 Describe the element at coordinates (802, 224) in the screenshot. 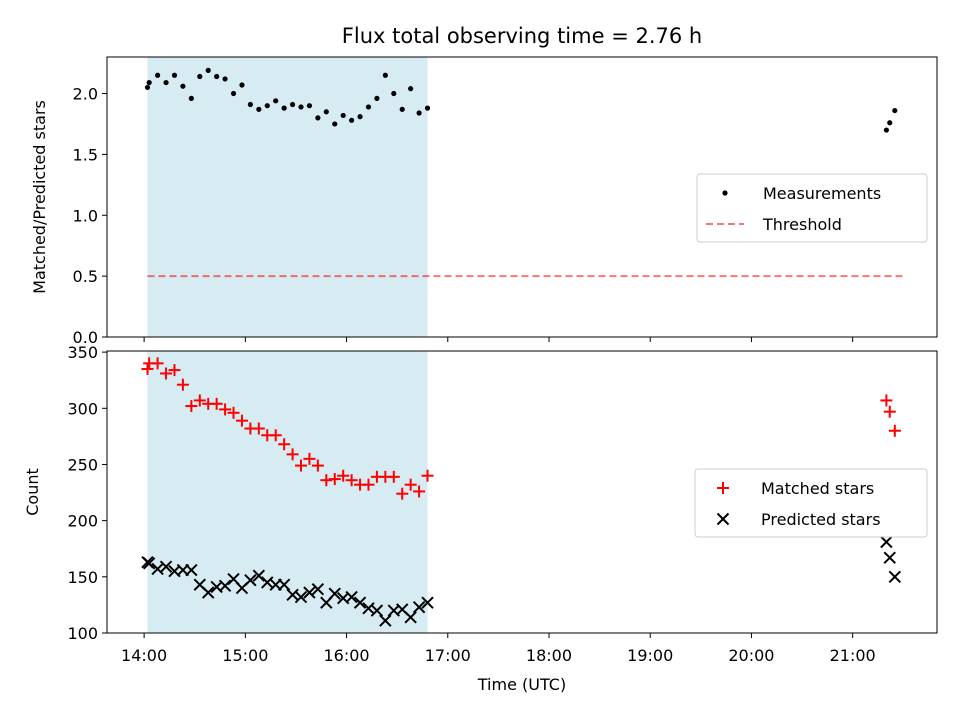

I see `legend-label: Threshold` at that location.